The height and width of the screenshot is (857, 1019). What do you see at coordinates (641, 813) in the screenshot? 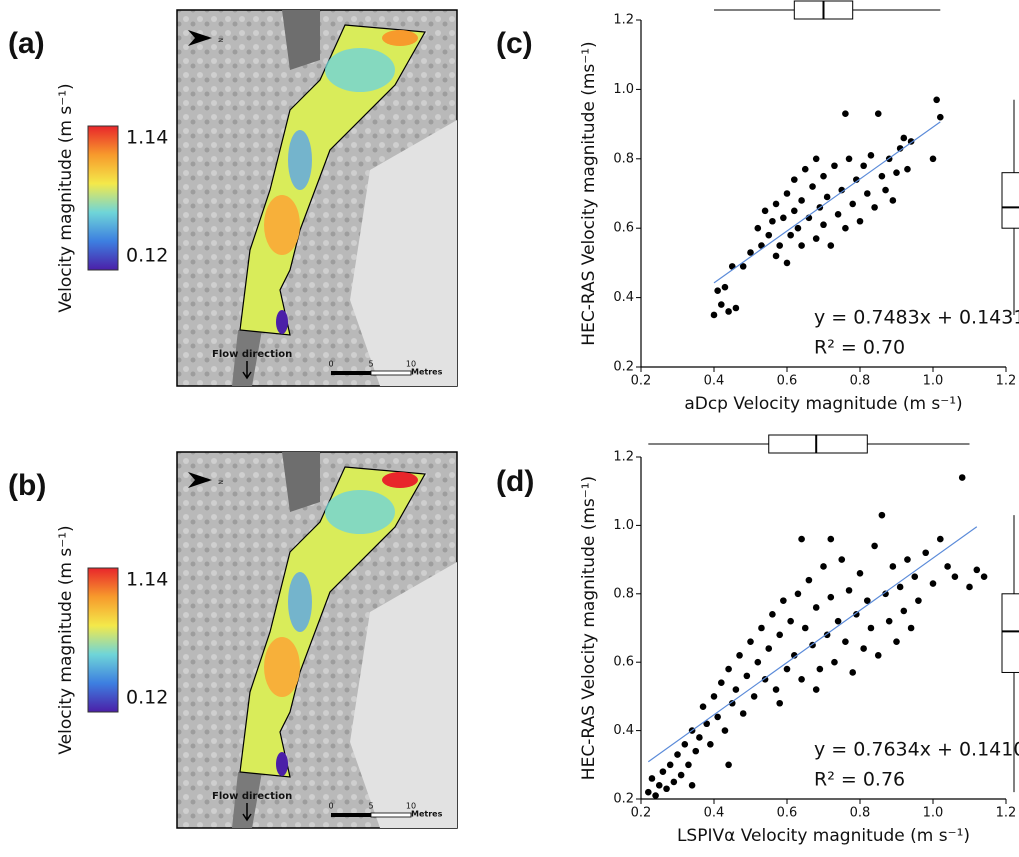
I see `x-tick-label: 0.2` at bounding box center [641, 813].